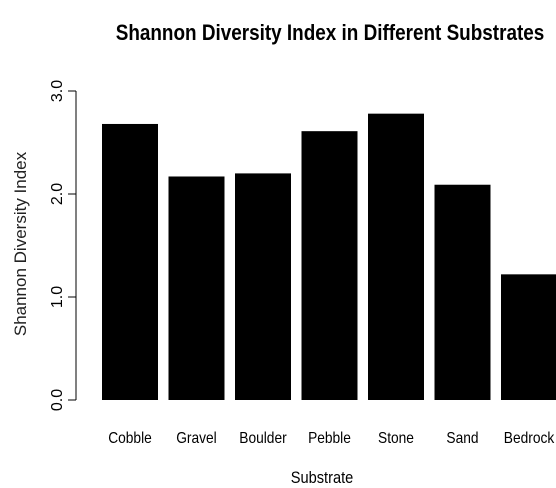 The height and width of the screenshot is (488, 556). What do you see at coordinates (130, 262) in the screenshot?
I see `bar-cobble` at bounding box center [130, 262].